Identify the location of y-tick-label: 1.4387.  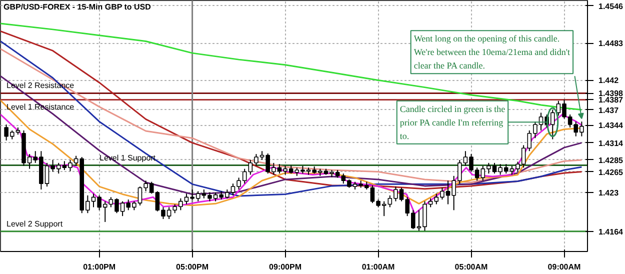
(611, 100).